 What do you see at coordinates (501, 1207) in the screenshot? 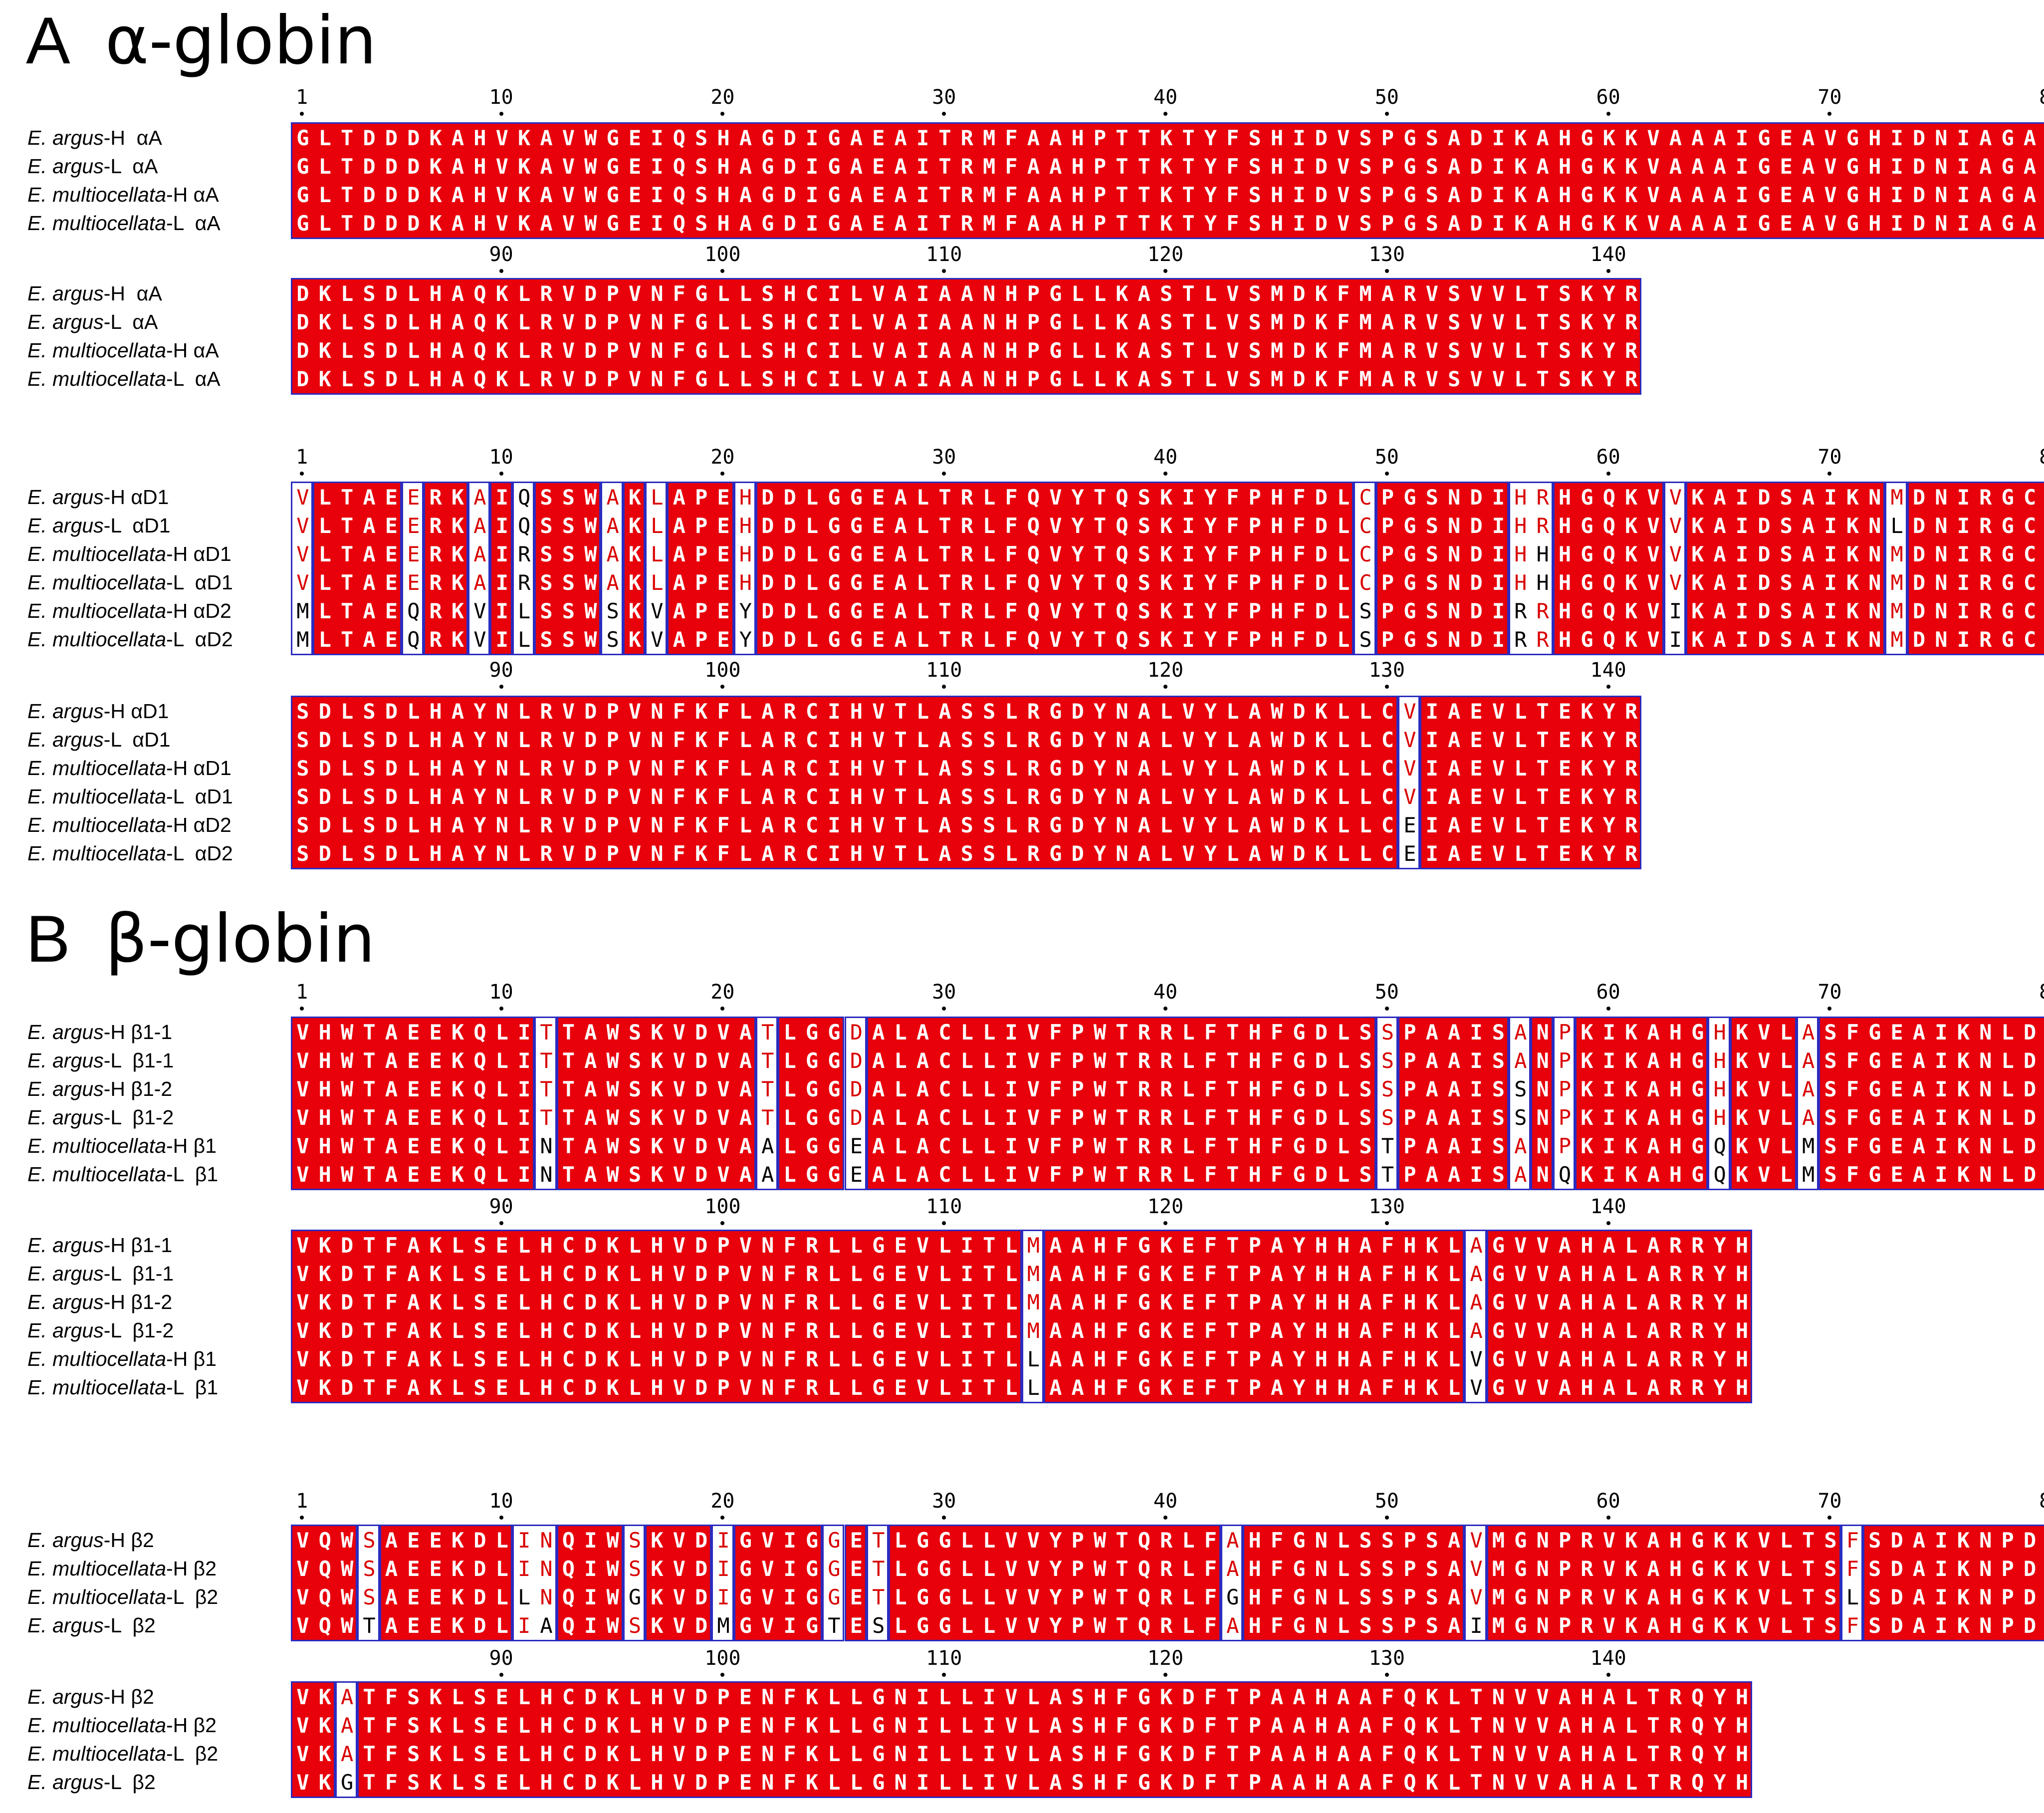
I see `ruler-number: 90` at bounding box center [501, 1207].